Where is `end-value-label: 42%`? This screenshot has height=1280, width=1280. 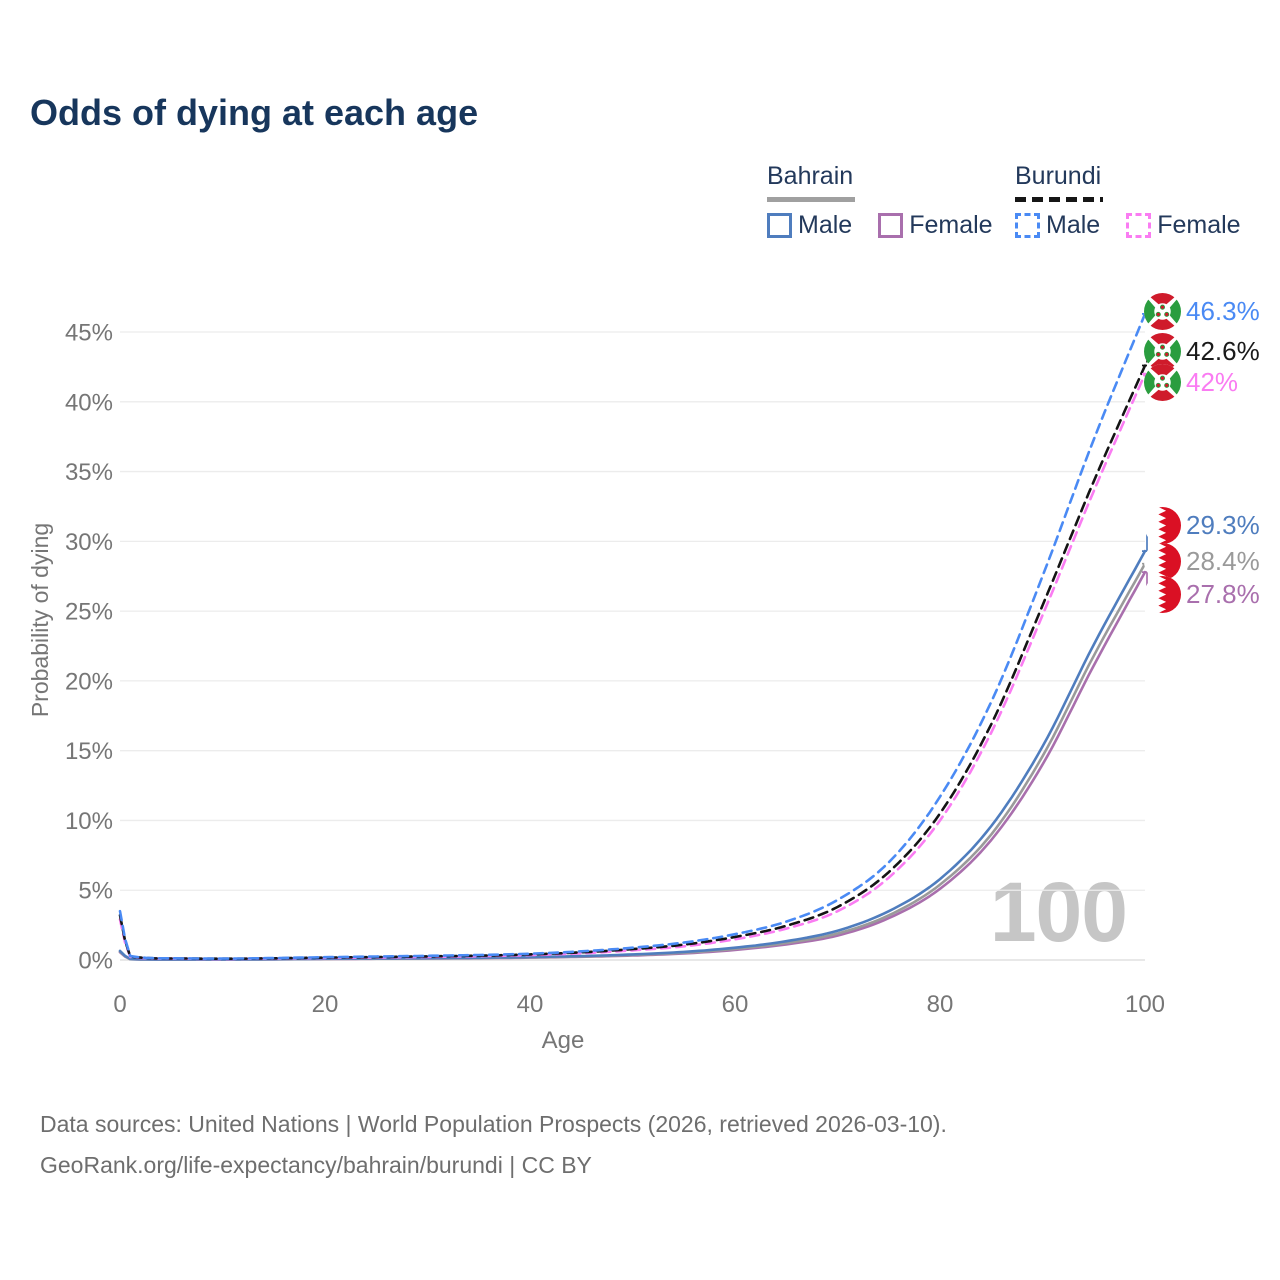 end-value-label: 42% is located at coordinates (1212, 382).